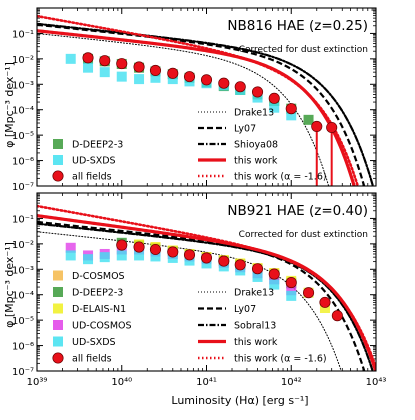  Describe the element at coordinates (239, 400) in the screenshot. I see `x-axis-label: Luminosity (Hα) [erg s⁻¹]` at that location.